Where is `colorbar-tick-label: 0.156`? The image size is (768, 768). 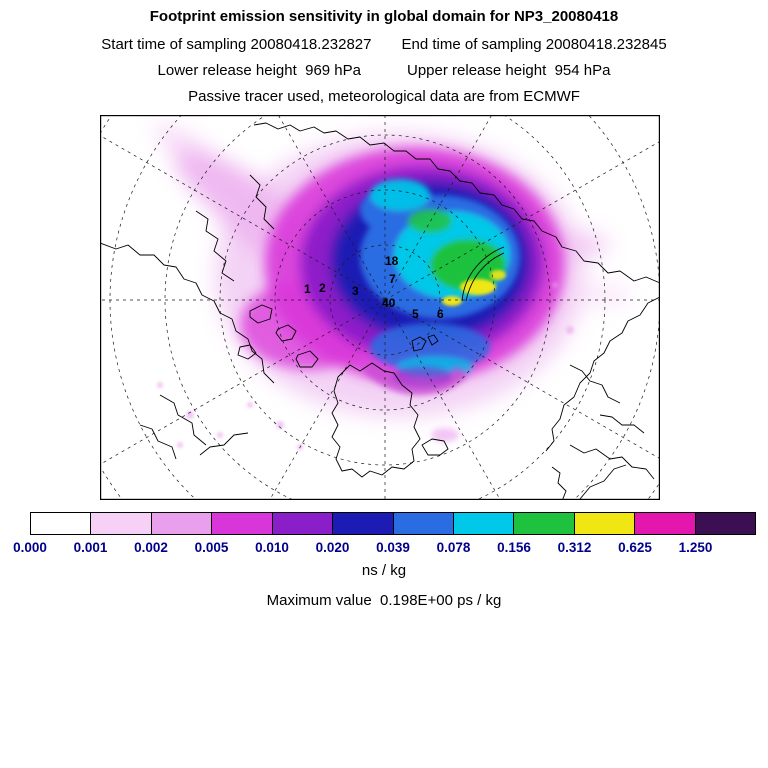
colorbar-tick-label: 0.156 is located at coordinates (514, 547).